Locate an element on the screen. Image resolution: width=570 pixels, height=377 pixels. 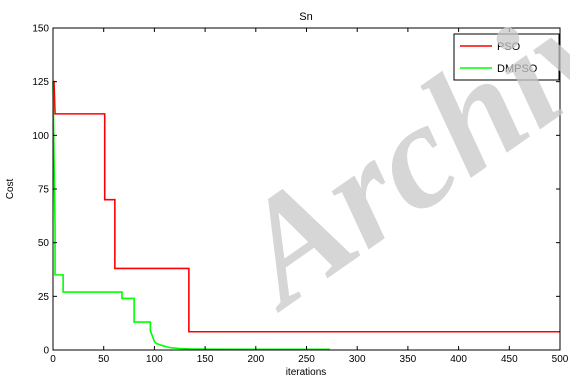
y-tick-label: 150 is located at coordinates (40, 29).